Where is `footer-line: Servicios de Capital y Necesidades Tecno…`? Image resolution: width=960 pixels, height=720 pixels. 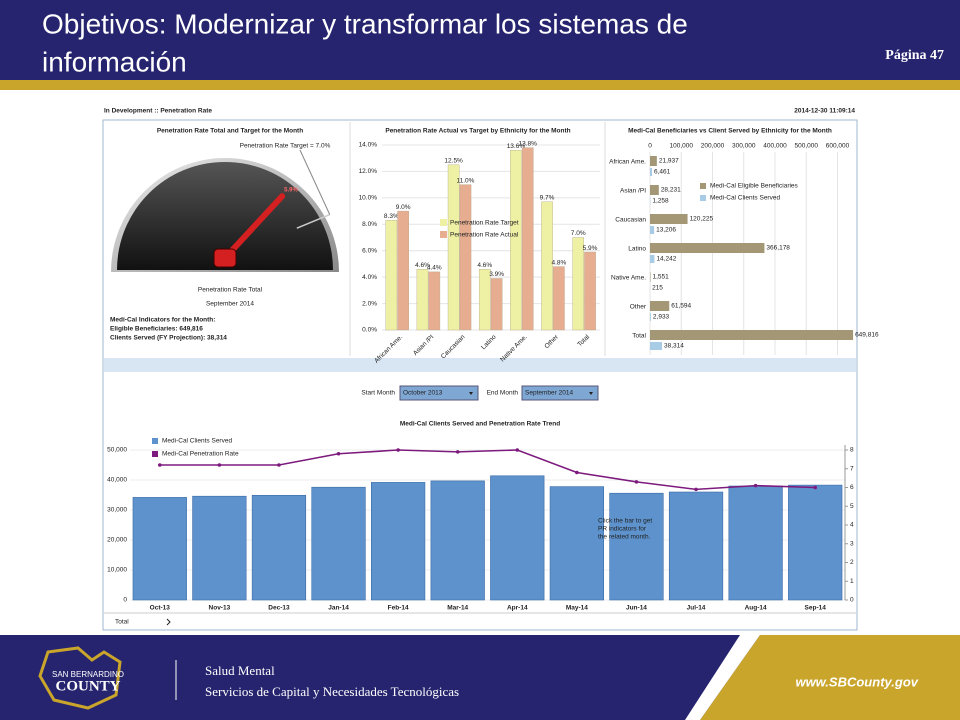 footer-line: Servicios de Capital y Necesidades Tecno… is located at coordinates (332, 691).